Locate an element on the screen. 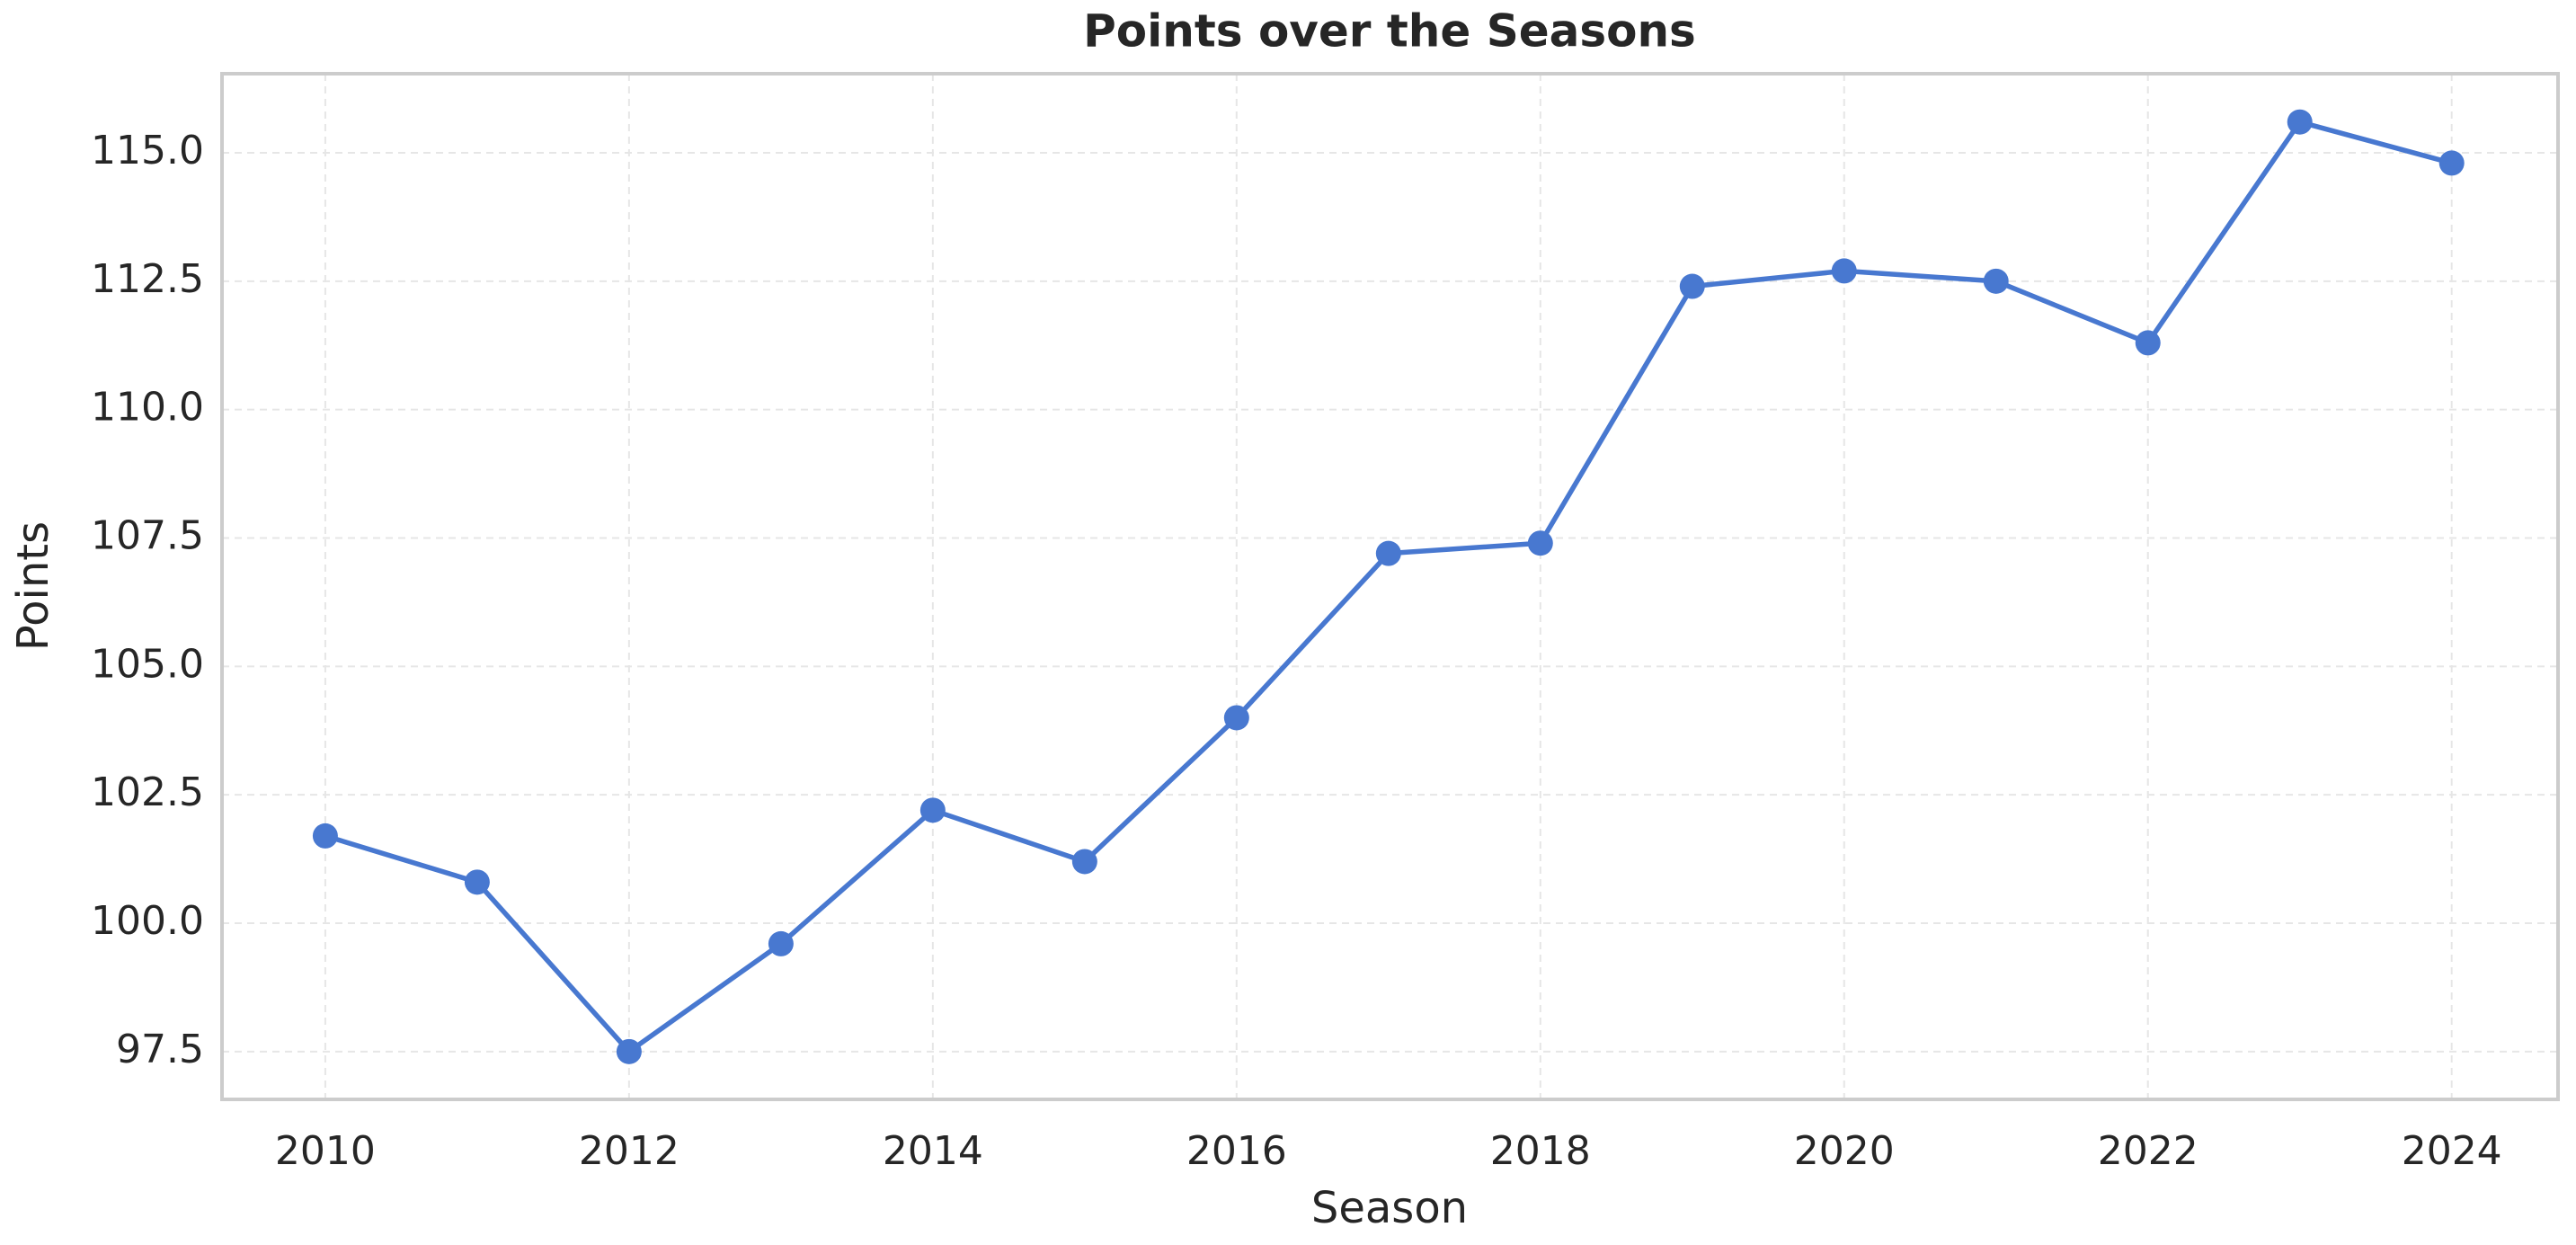 This screenshot has height=1245, width=2576. x-tick-label: 2020 is located at coordinates (1844, 1151).